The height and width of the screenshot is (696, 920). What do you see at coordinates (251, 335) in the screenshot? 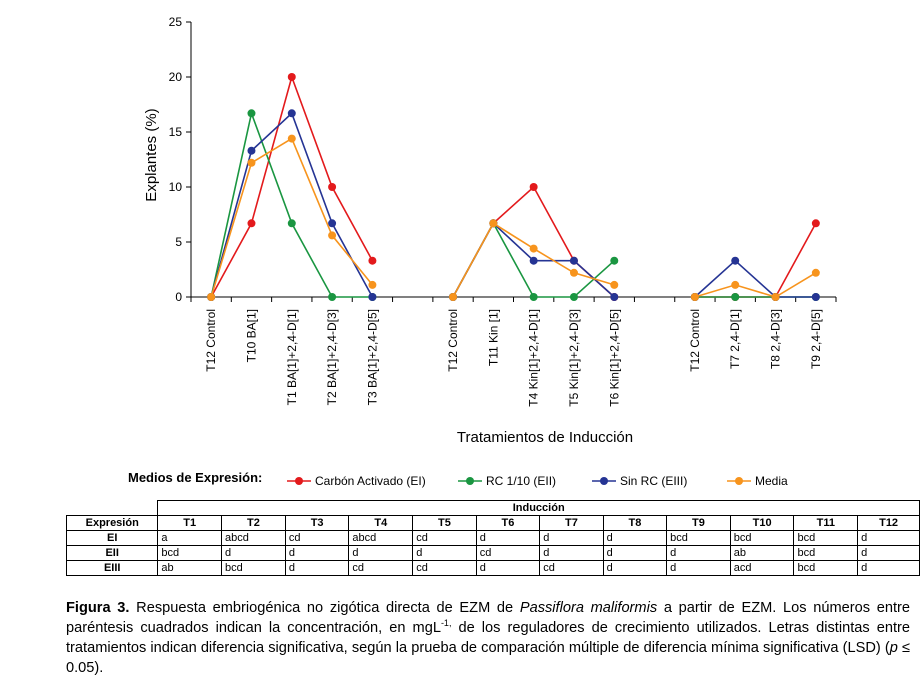
I see `x-category-label: T10 BA[1]` at bounding box center [251, 335].